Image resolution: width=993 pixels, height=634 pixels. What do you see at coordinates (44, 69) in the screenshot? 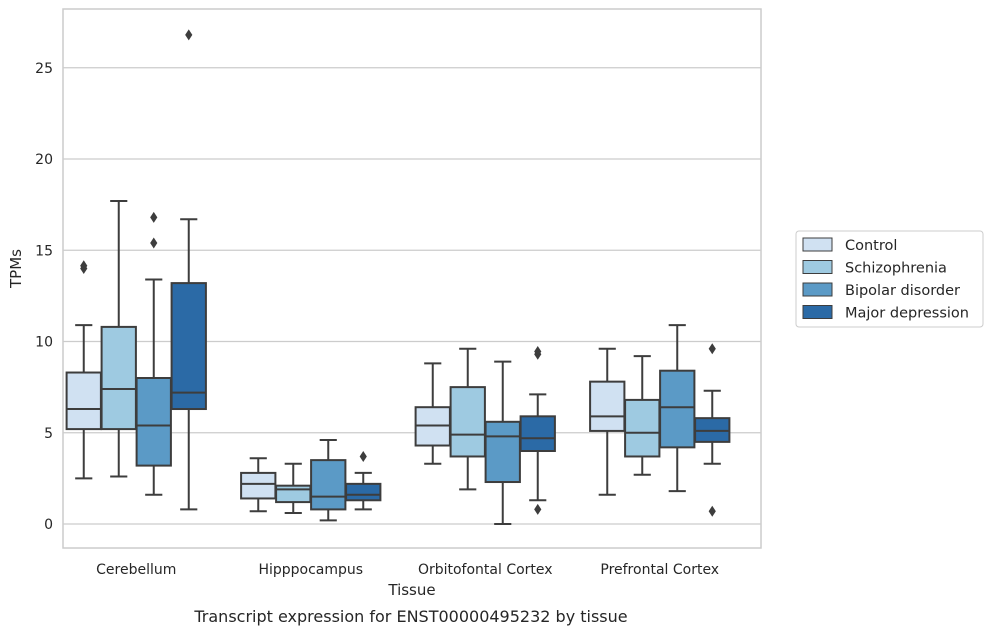
I see `y-tick-label: 25` at bounding box center [44, 69].